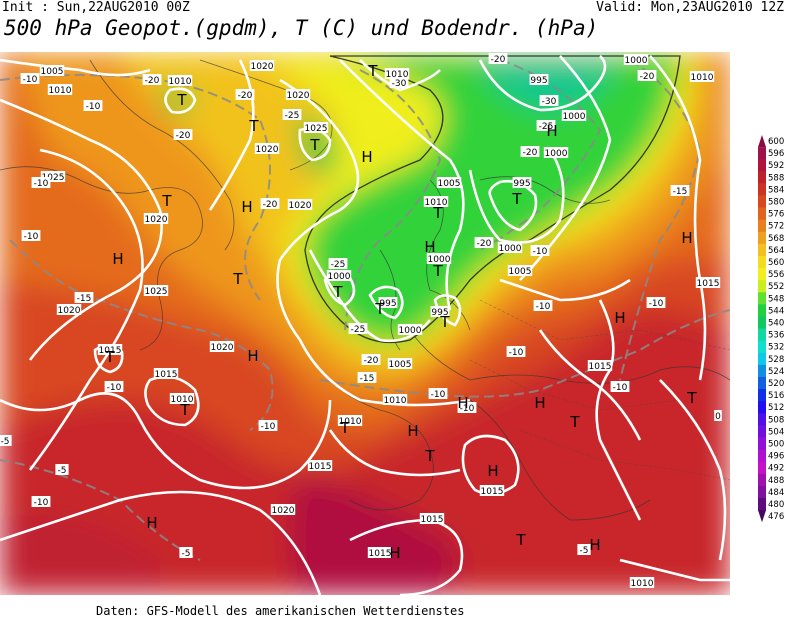 The height and width of the screenshot is (622, 790). Describe the element at coordinates (776, 457) in the screenshot. I see `colorbar-tick-label: 496` at that location.